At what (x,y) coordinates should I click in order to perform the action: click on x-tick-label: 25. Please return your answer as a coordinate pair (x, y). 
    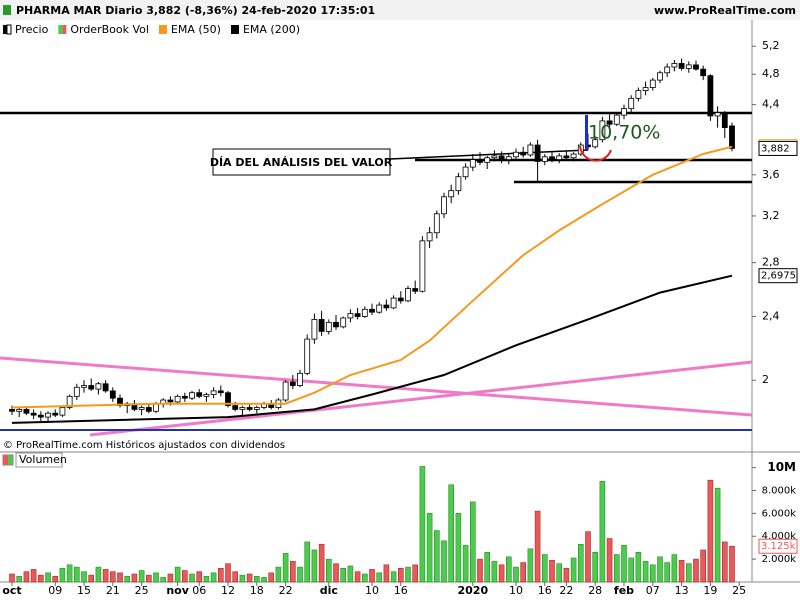
    Looking at the image, I should click on (739, 590).